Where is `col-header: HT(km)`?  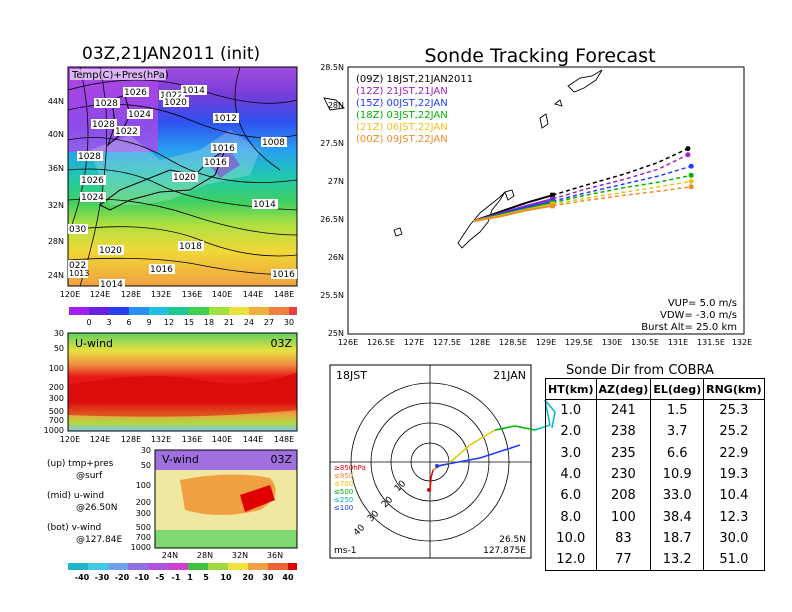
col-header: HT(km) is located at coordinates (571, 389).